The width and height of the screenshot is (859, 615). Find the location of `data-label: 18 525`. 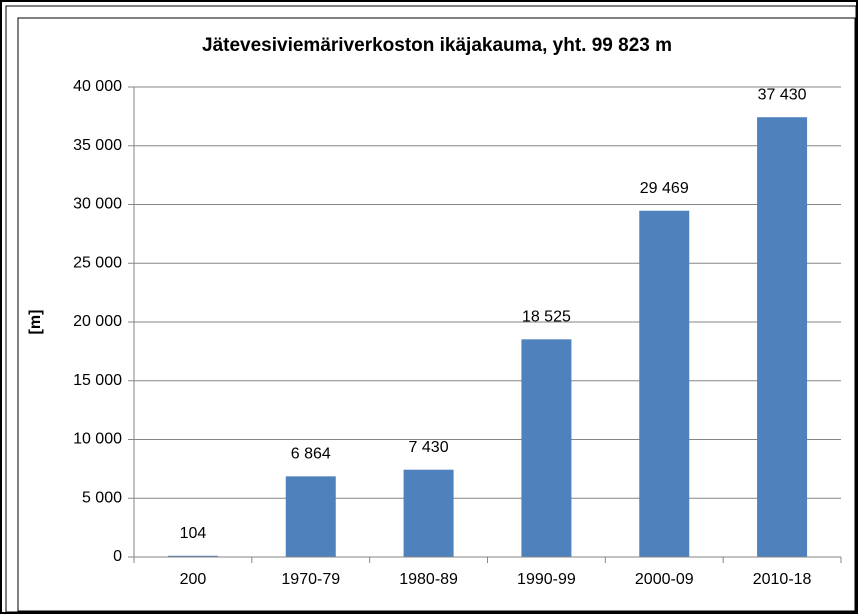

data-label: 18 525 is located at coordinates (546, 317).